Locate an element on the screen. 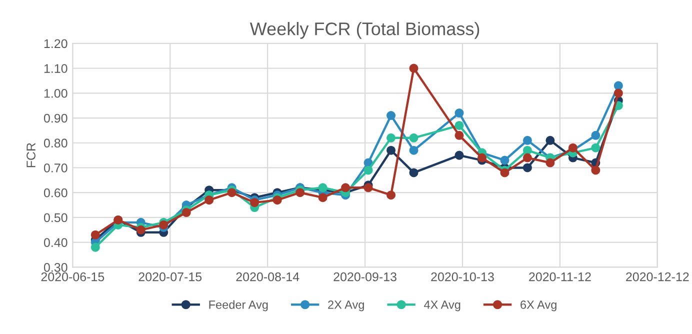  y-axis-title: FCR is located at coordinates (31, 155).